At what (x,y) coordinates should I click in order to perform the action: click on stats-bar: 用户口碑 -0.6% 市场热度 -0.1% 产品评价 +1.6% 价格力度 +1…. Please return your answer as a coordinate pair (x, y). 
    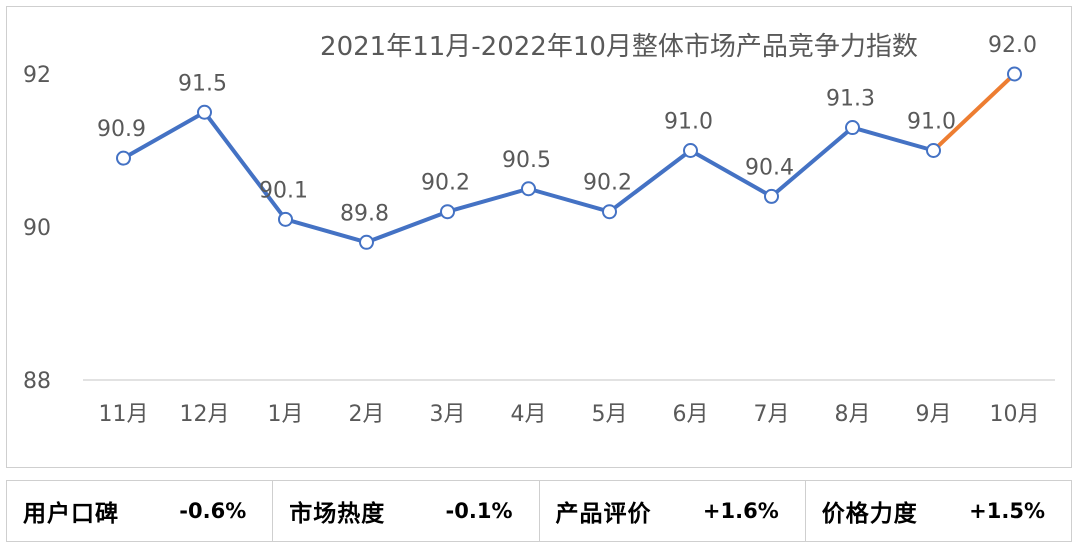
    Looking at the image, I should click on (539, 511).